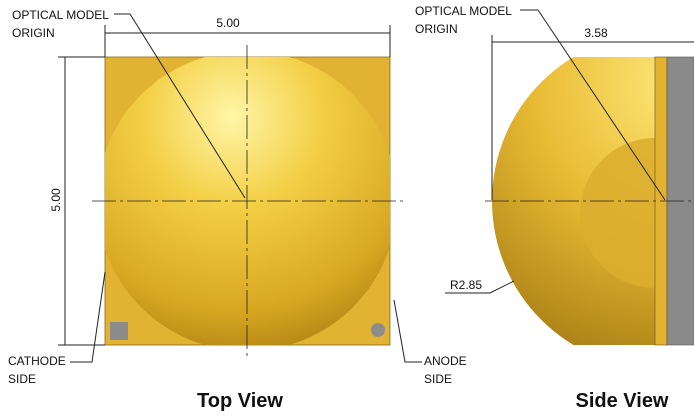  What do you see at coordinates (240, 401) in the screenshot?
I see `view-title: Top View` at bounding box center [240, 401].